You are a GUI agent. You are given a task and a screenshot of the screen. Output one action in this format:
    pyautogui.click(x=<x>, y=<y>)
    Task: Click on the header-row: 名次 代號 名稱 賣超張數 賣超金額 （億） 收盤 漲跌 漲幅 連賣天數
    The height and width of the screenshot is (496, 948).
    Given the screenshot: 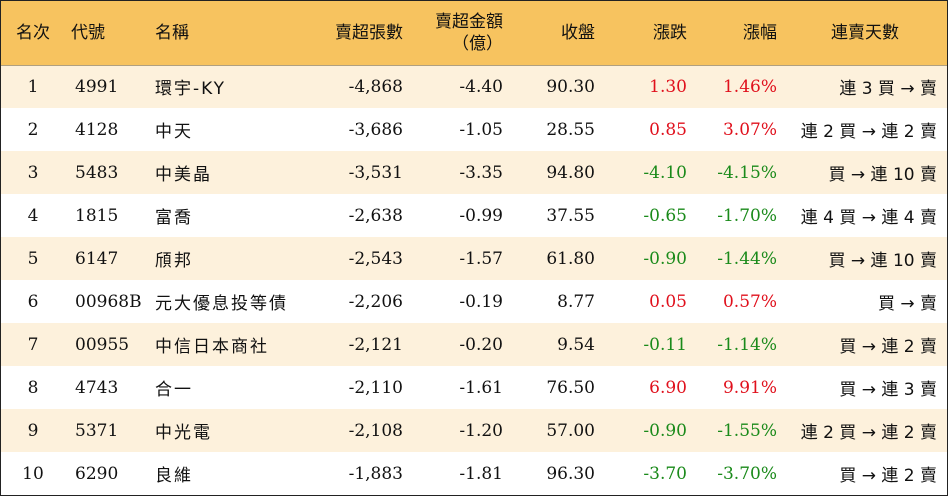 What is the action you would take?
    pyautogui.click(x=474, y=33)
    